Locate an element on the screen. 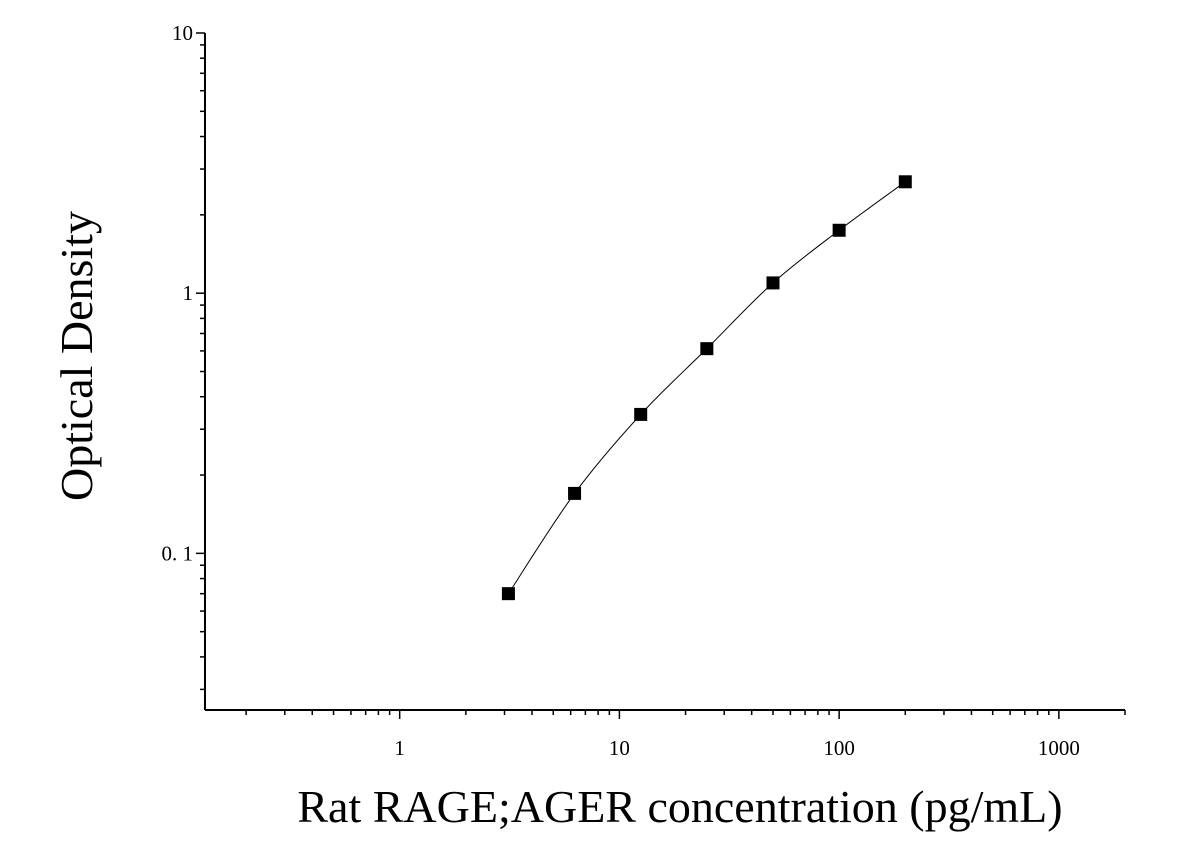 The width and height of the screenshot is (1177, 841). x-tick-label: 1 is located at coordinates (399, 748).